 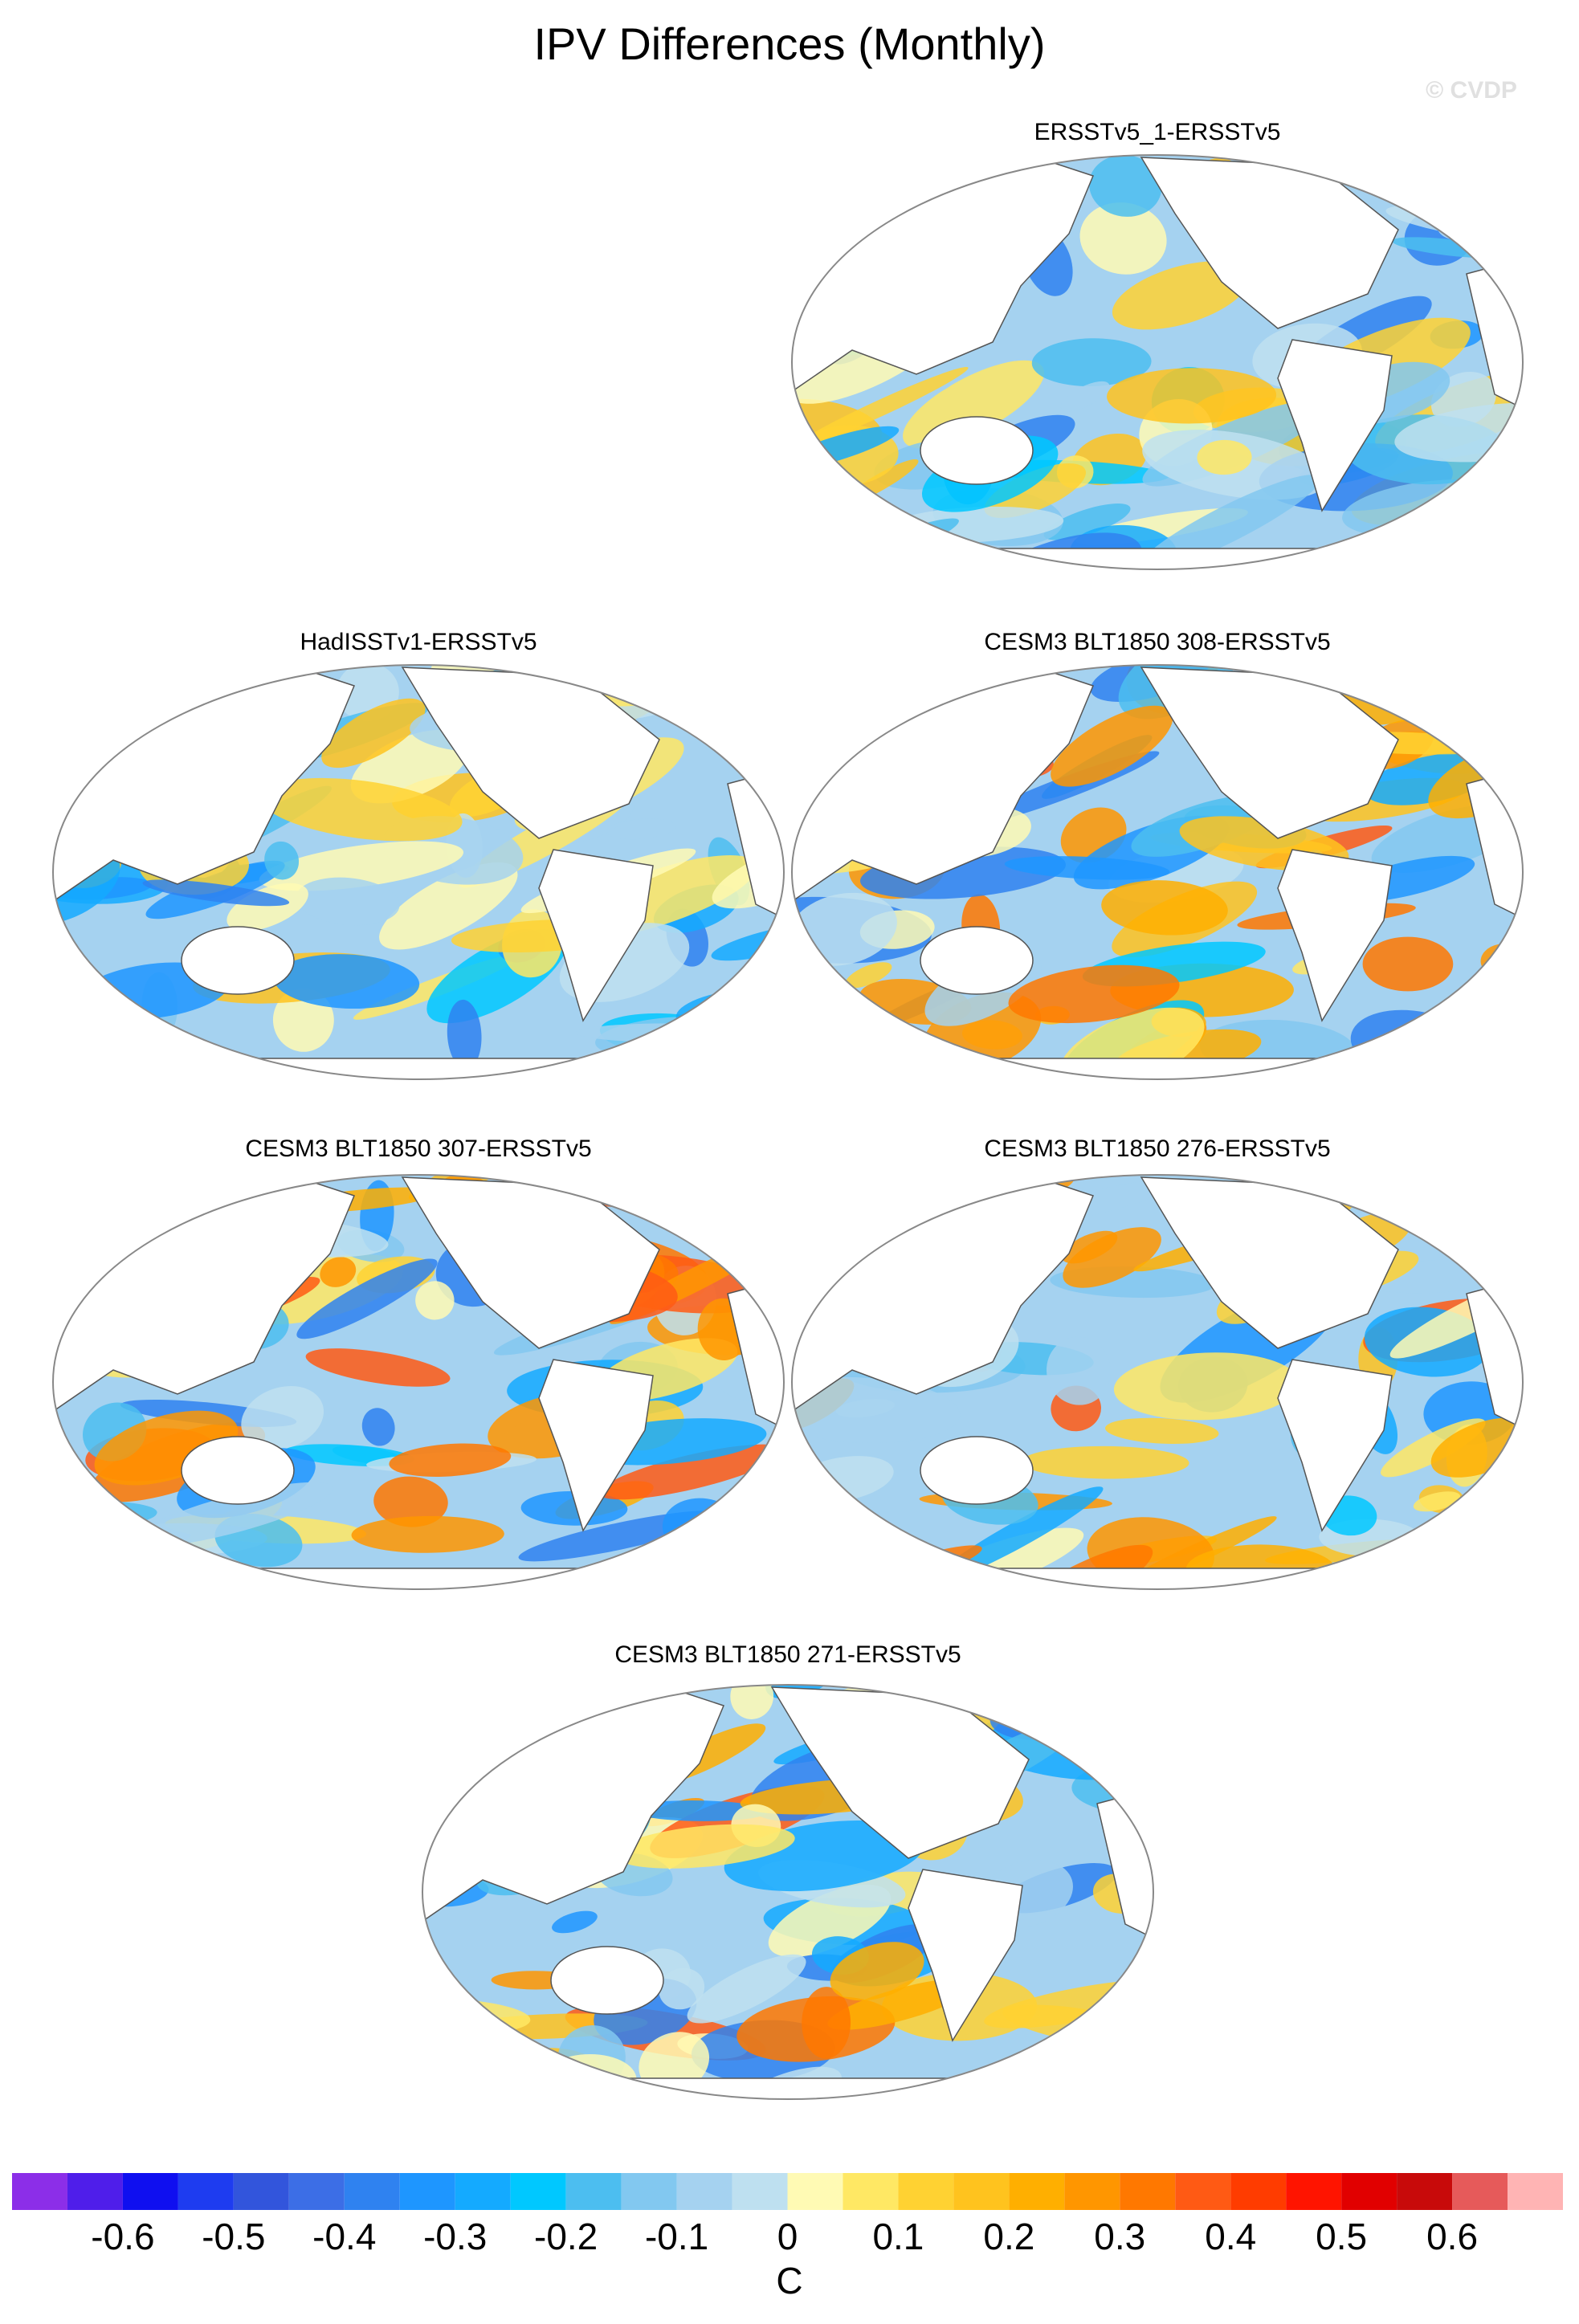 What do you see at coordinates (418, 642) in the screenshot?
I see `panel-title: HadISSTv1-ERSSTv5` at bounding box center [418, 642].